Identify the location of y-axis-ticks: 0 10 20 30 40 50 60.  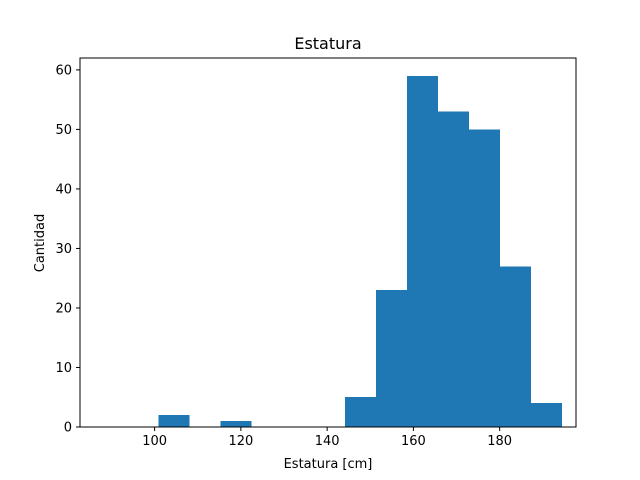
(67, 249).